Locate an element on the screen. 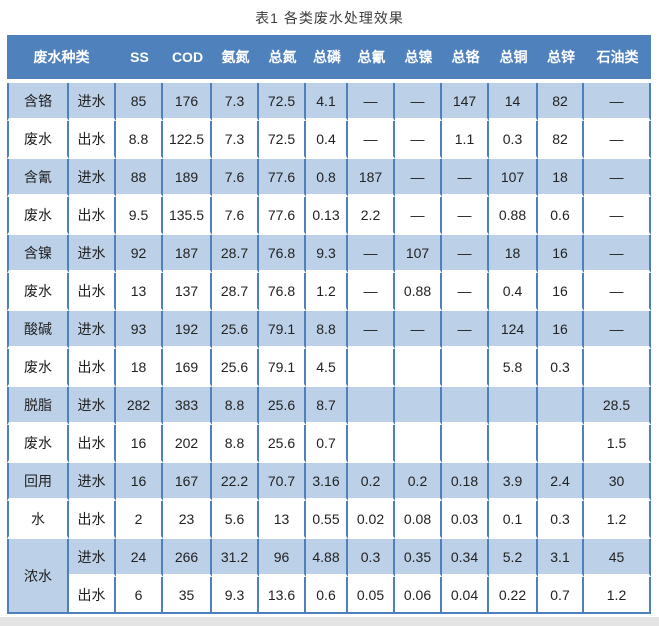  value-cell: 30 is located at coordinates (617, 482).